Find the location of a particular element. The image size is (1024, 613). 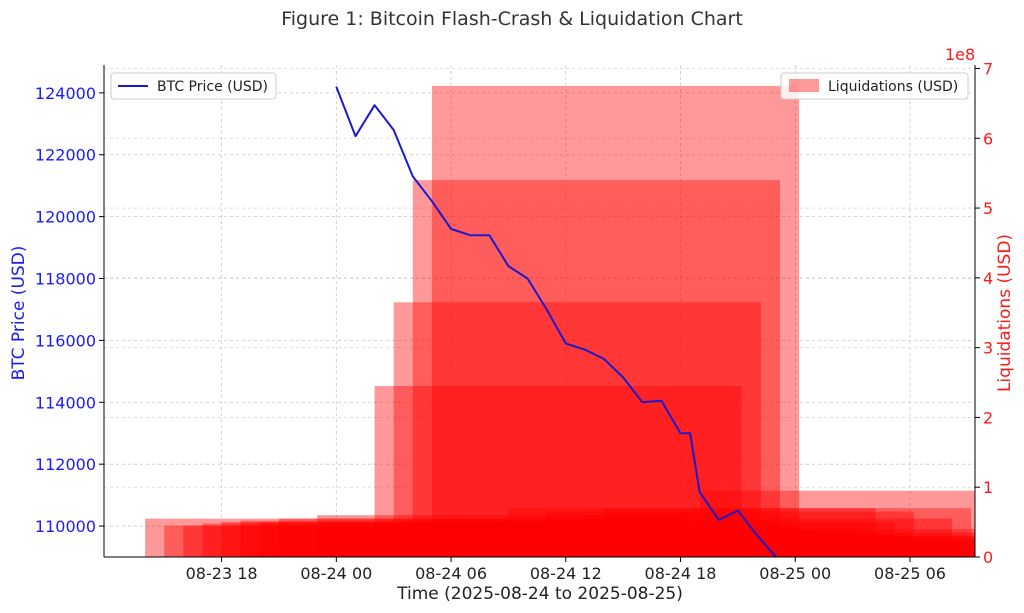

x-tick-label: 08-25 00 is located at coordinates (795, 573).